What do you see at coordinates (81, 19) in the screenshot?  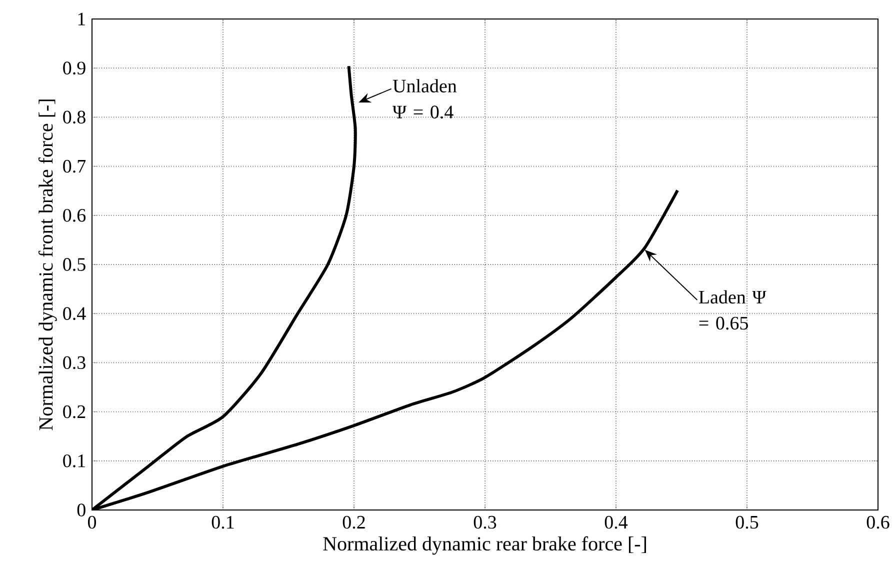 I see `y-tick-label: 1` at bounding box center [81, 19].